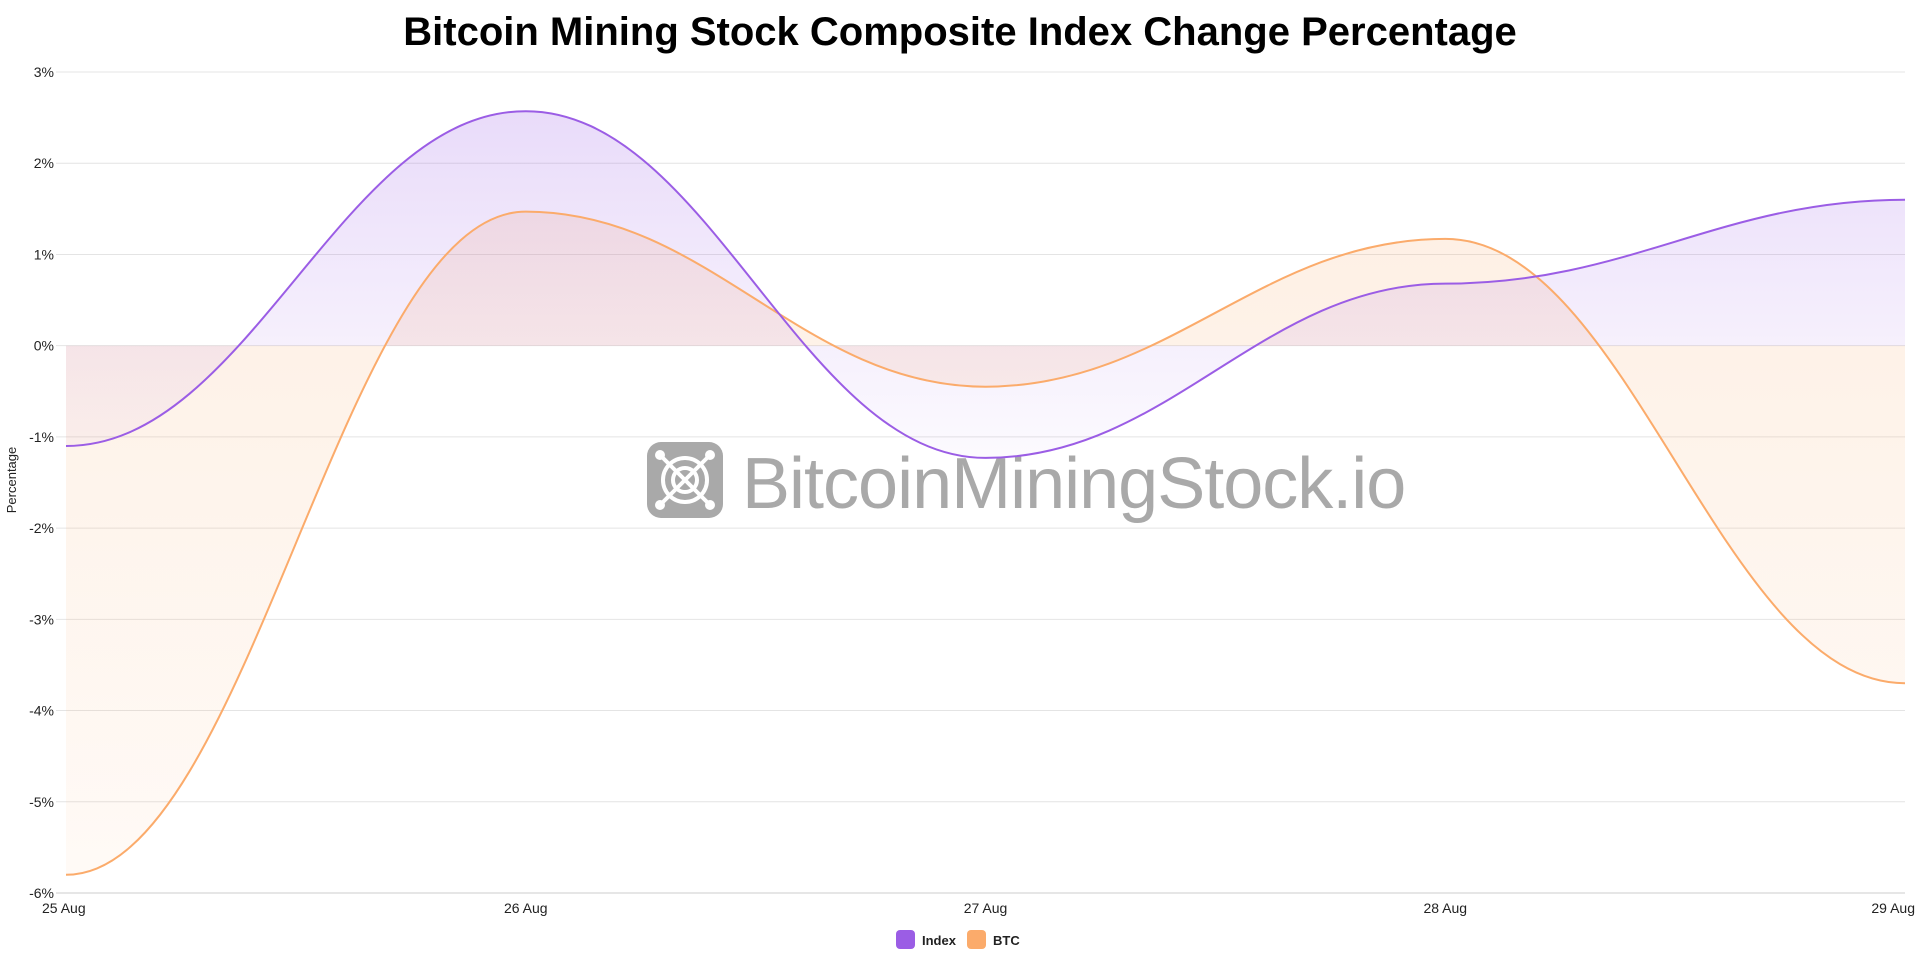 The width and height of the screenshot is (1920, 960). I want to click on y-axis-title: Percentage, so click(11, 480).